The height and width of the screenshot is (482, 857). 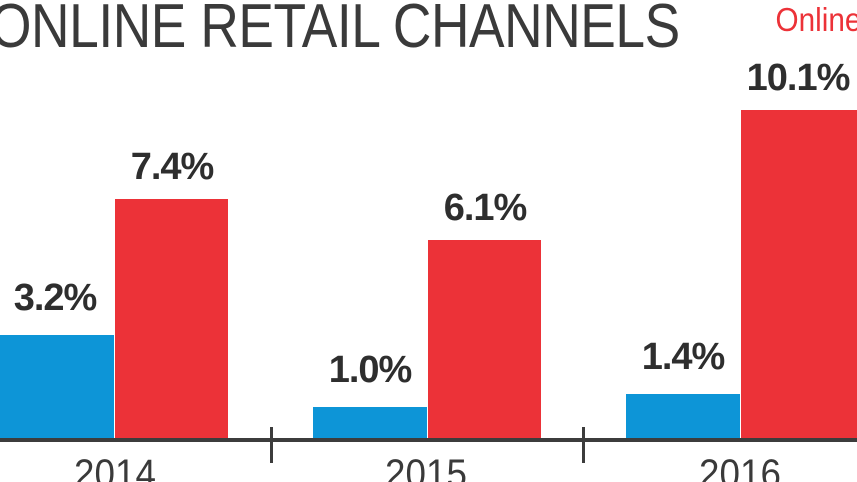 I want to click on bar-2016-store, so click(x=683, y=417).